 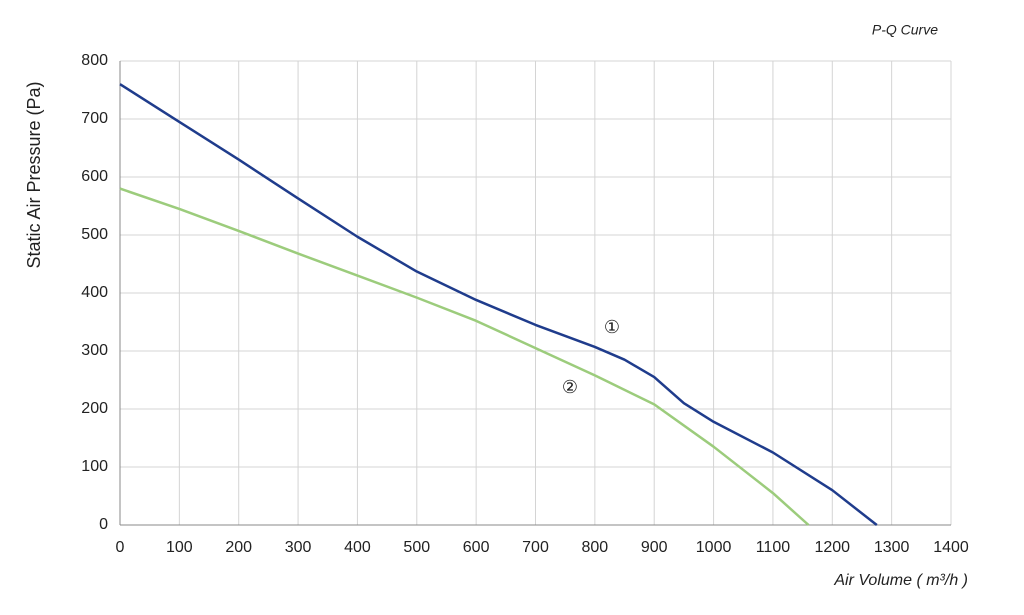 I want to click on x-tick-label: 700, so click(x=535, y=547).